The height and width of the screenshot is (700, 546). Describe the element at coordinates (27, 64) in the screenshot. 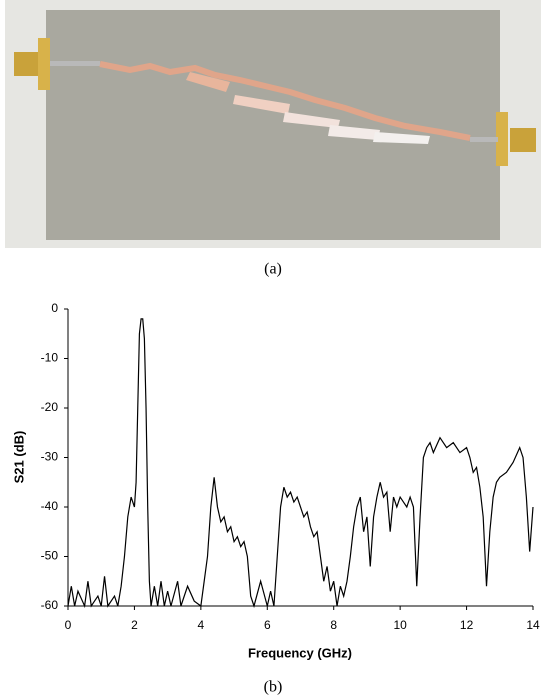

I see `connector-left` at that location.